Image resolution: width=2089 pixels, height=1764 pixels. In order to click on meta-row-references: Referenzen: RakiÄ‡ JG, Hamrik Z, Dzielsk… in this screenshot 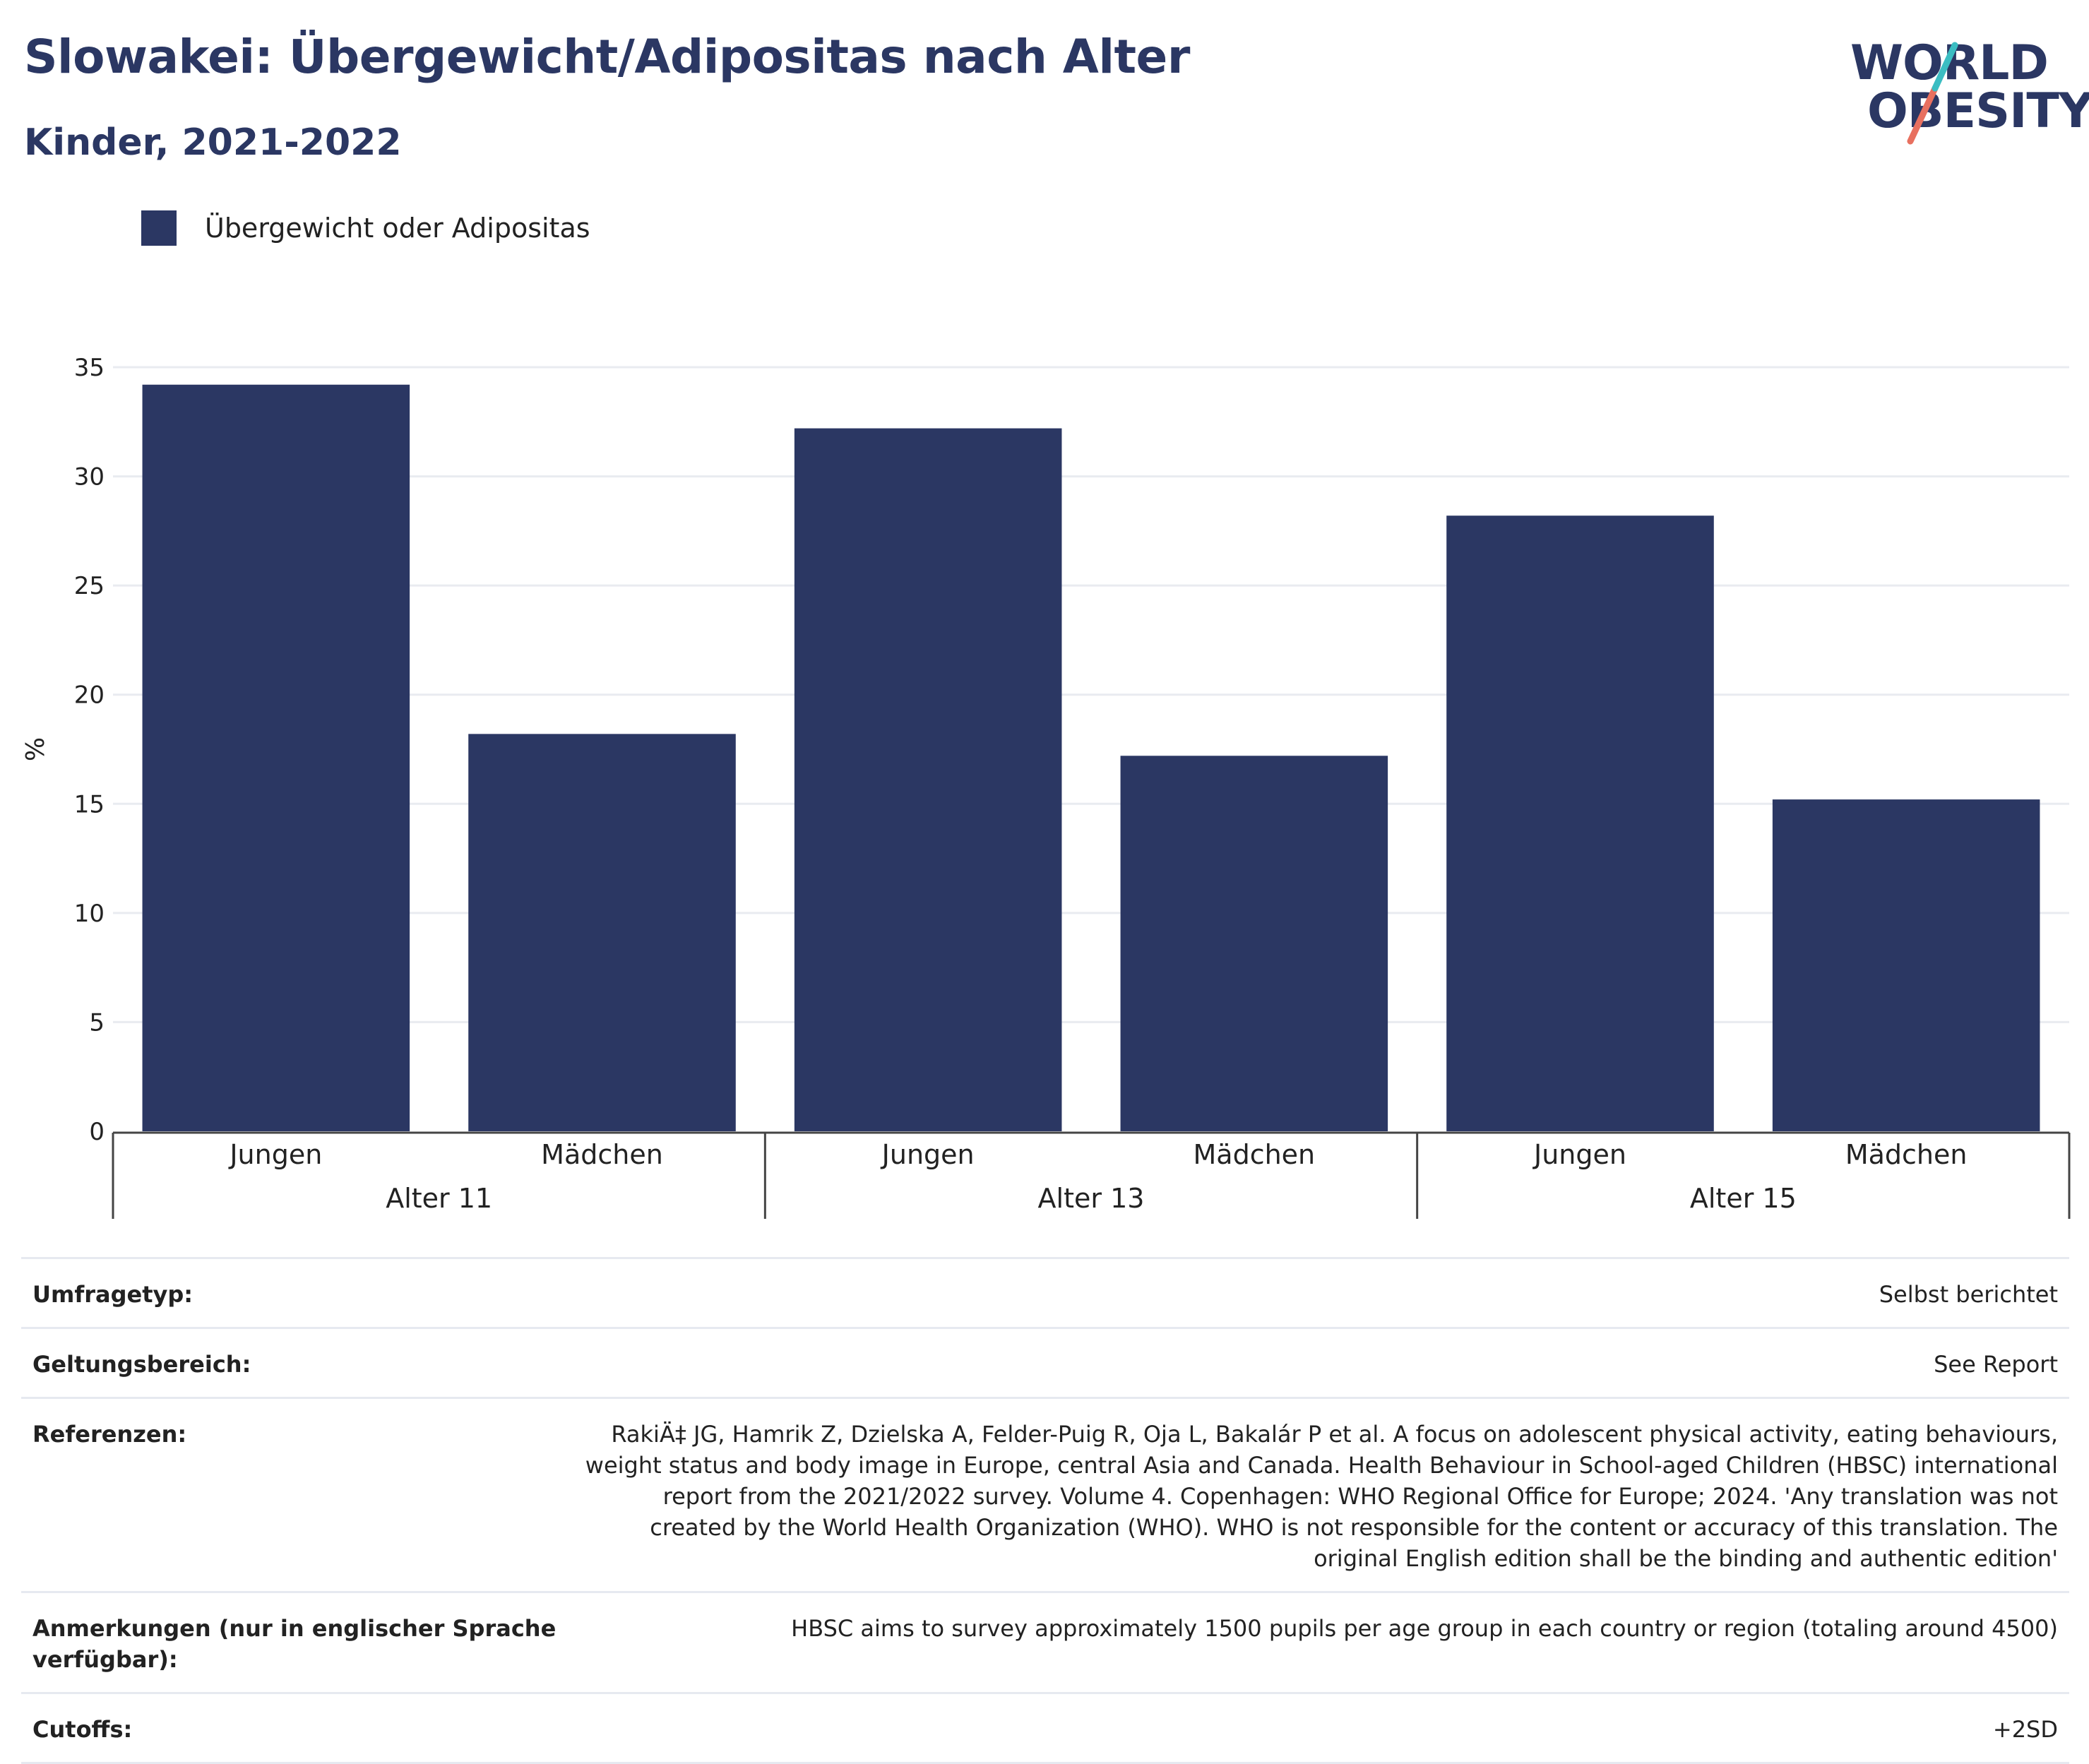, I will do `click(1045, 1494)`.